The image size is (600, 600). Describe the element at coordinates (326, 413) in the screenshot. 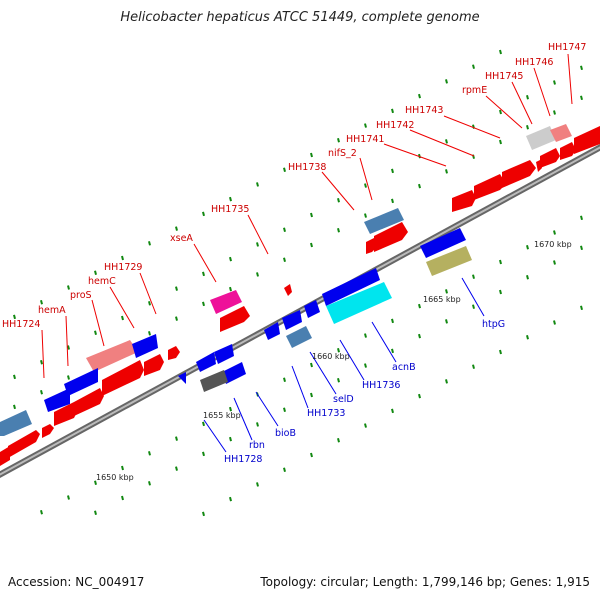

I see `gene-label-hh1733: HH1733` at that location.